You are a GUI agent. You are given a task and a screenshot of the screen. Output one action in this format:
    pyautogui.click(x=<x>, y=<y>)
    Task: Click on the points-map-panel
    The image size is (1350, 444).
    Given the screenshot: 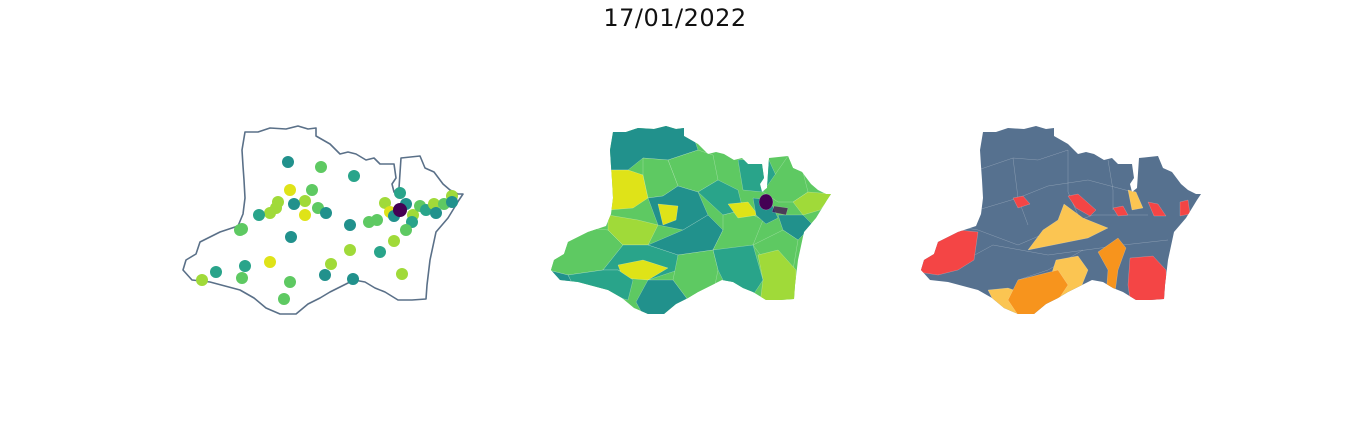 What is the action you would take?
    pyautogui.click(x=323, y=220)
    